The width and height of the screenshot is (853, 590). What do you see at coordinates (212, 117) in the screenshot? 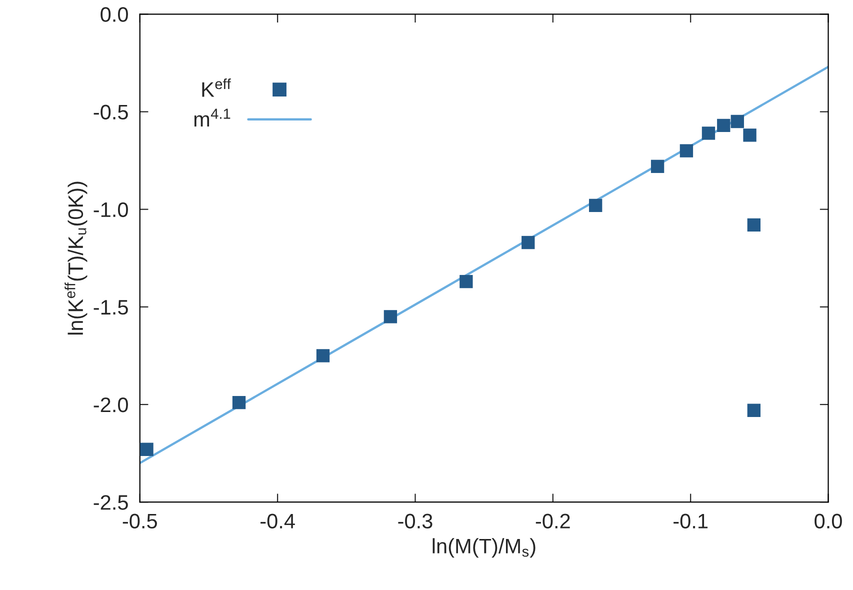
I see `legend-label: m$^{4.1}$` at bounding box center [212, 117].